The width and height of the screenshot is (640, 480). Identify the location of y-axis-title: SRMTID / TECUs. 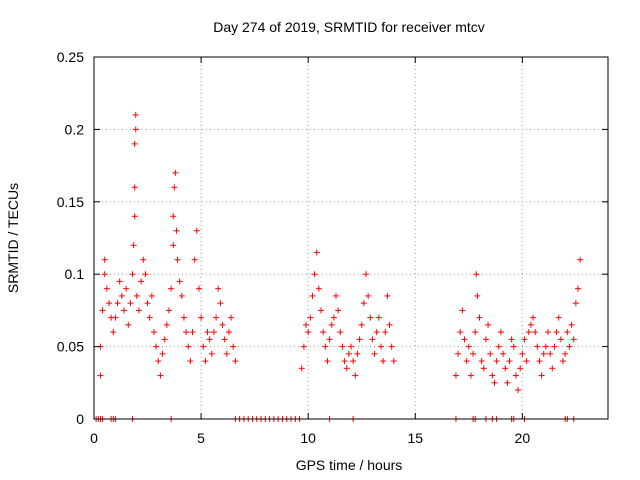
(13, 238).